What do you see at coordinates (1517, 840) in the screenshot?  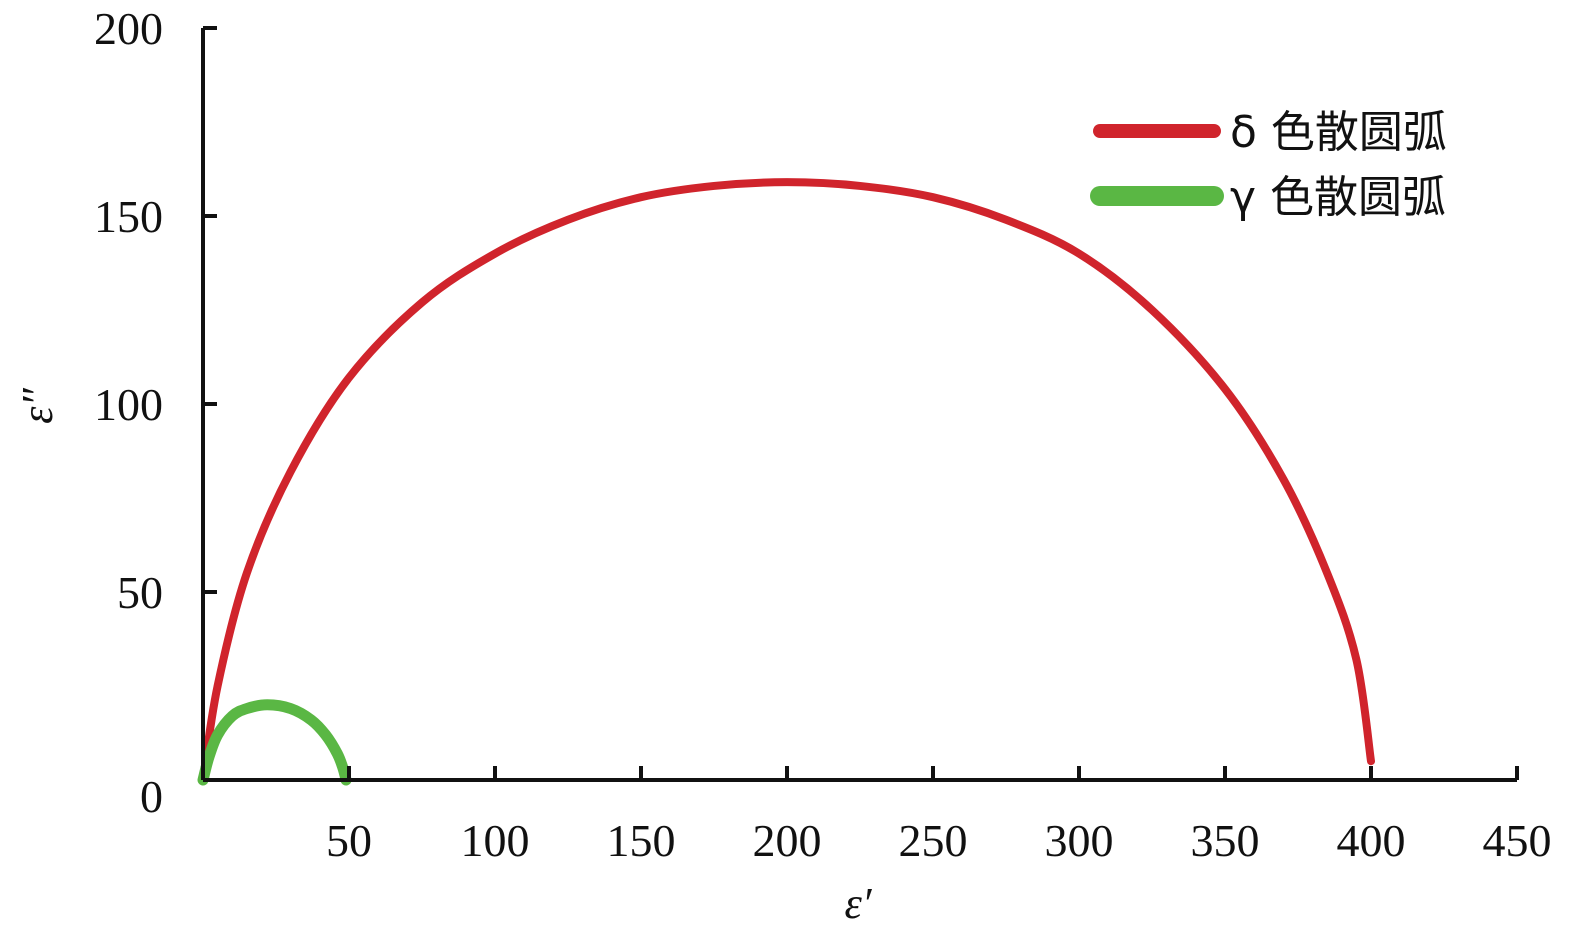 I see `x-tick-label: 450` at bounding box center [1517, 840].